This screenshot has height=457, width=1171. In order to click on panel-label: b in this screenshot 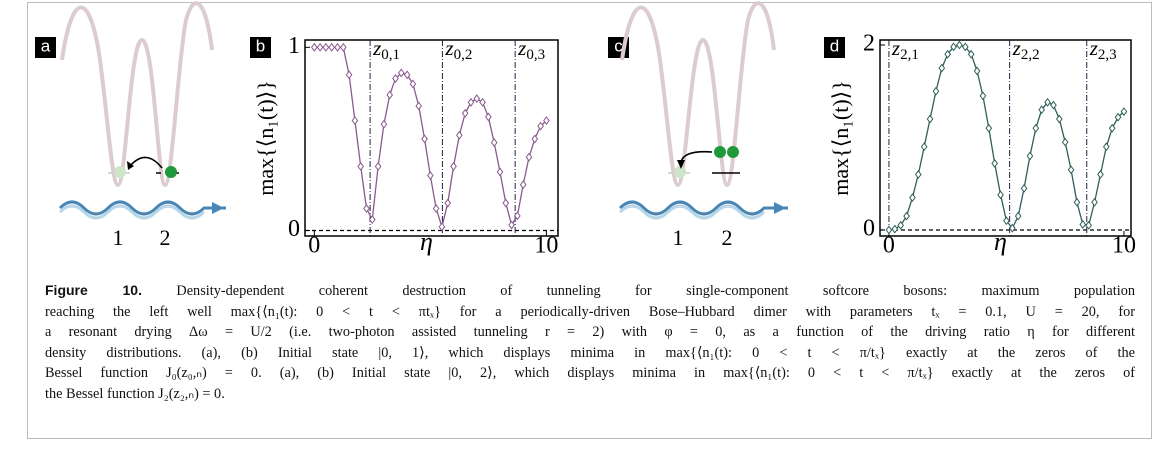, I will do `click(260, 45)`.